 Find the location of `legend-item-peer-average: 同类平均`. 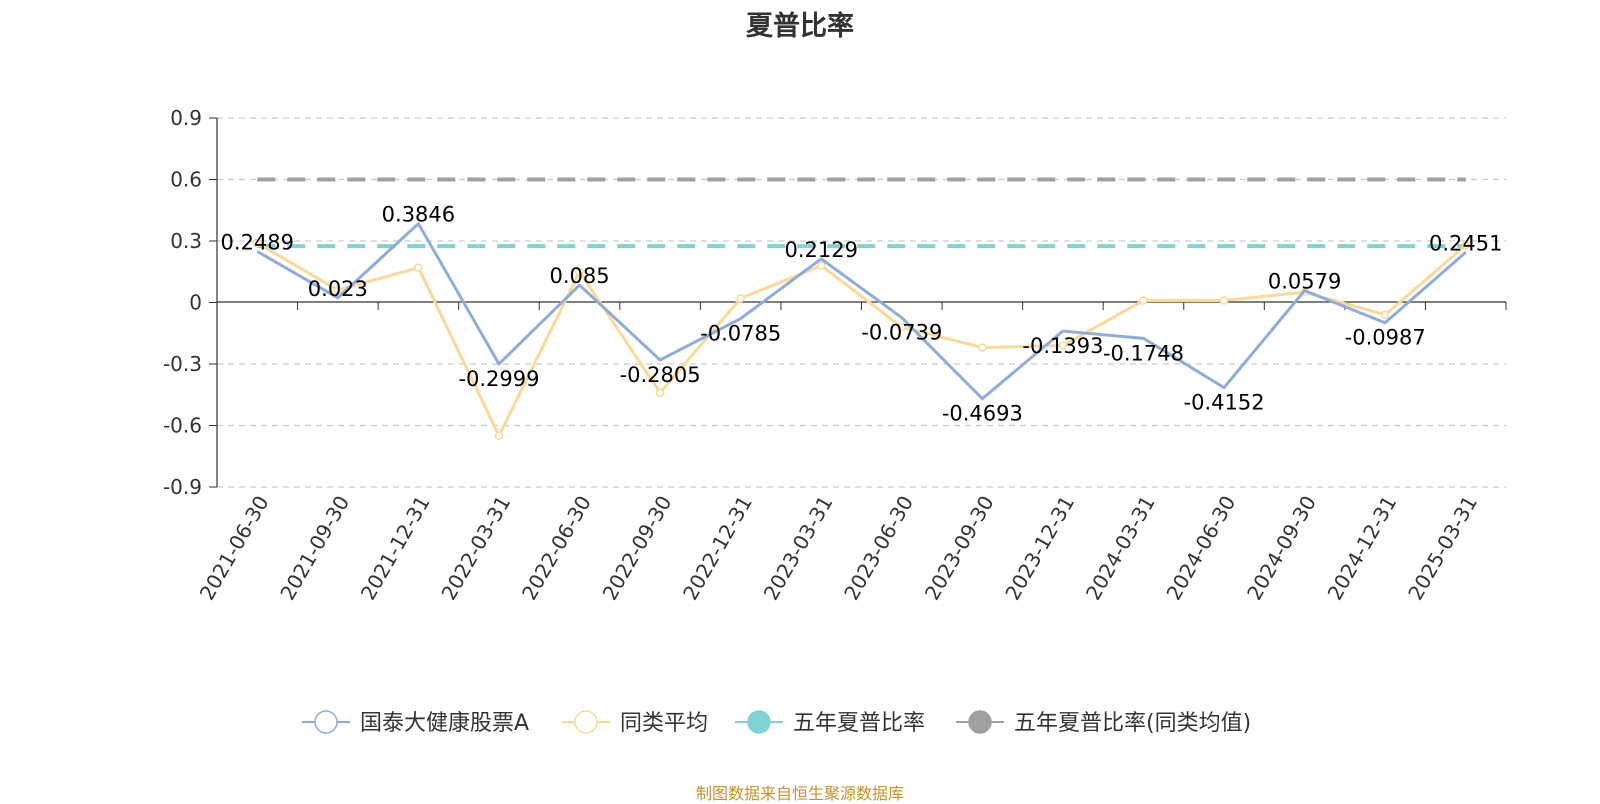

legend-item-peer-average: 同类平均 is located at coordinates (635, 723).